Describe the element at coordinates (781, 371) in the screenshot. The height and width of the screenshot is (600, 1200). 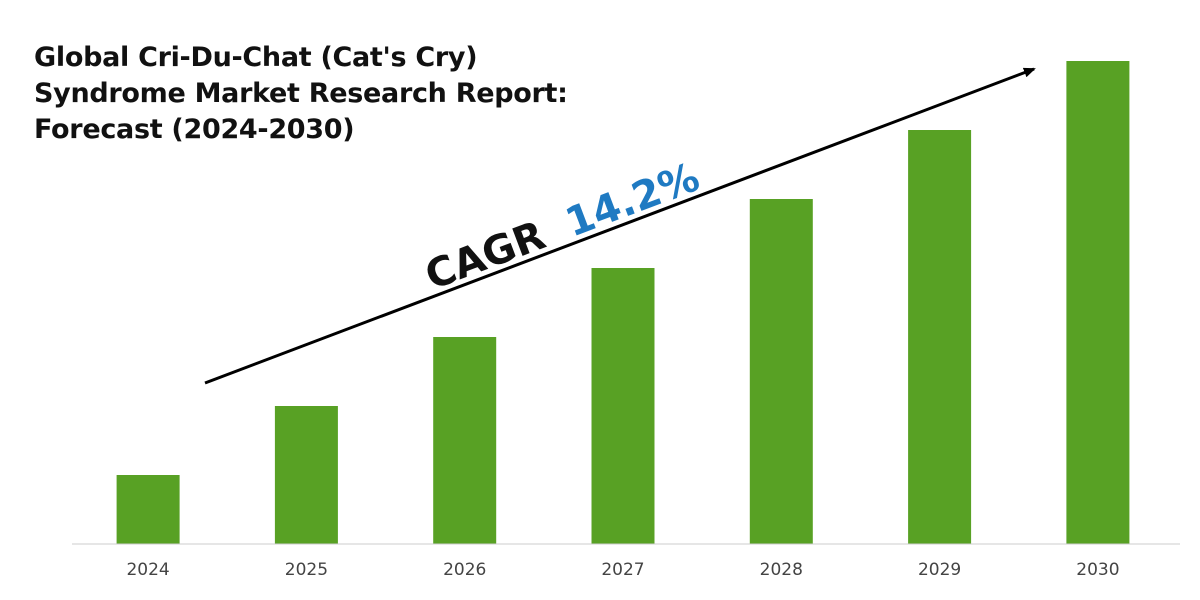
I see `bar-2028` at that location.